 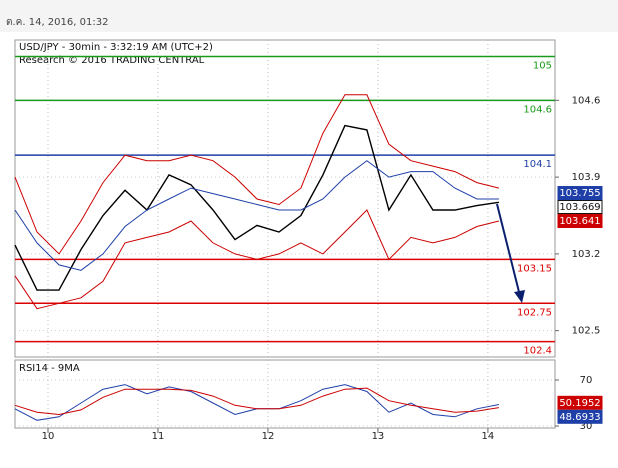 I want to click on rsi-panel, so click(x=285, y=394).